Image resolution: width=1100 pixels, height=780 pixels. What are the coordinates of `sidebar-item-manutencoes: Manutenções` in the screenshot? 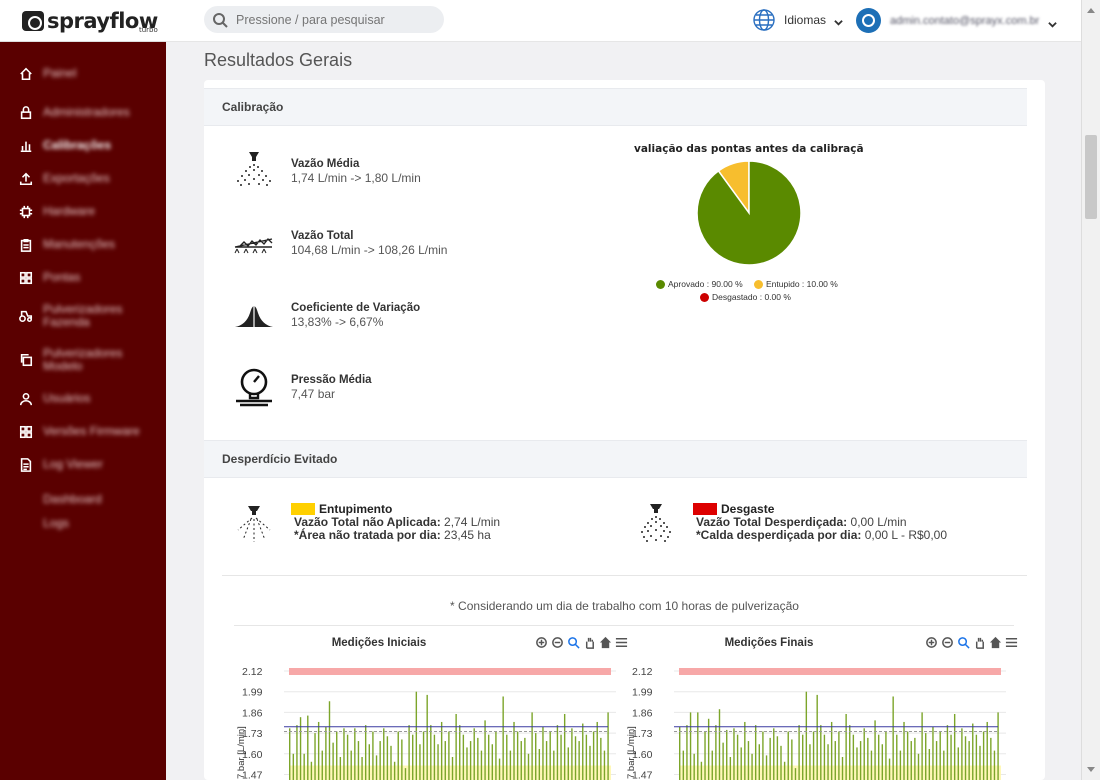 It's located at (83, 244).